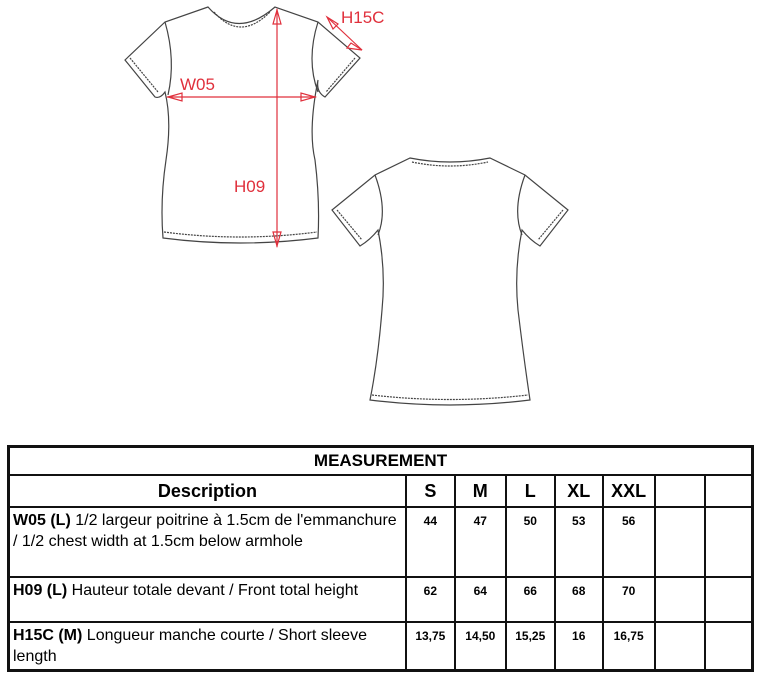 The width and height of the screenshot is (760, 676). I want to click on row-code: H09 (L), so click(40, 590).